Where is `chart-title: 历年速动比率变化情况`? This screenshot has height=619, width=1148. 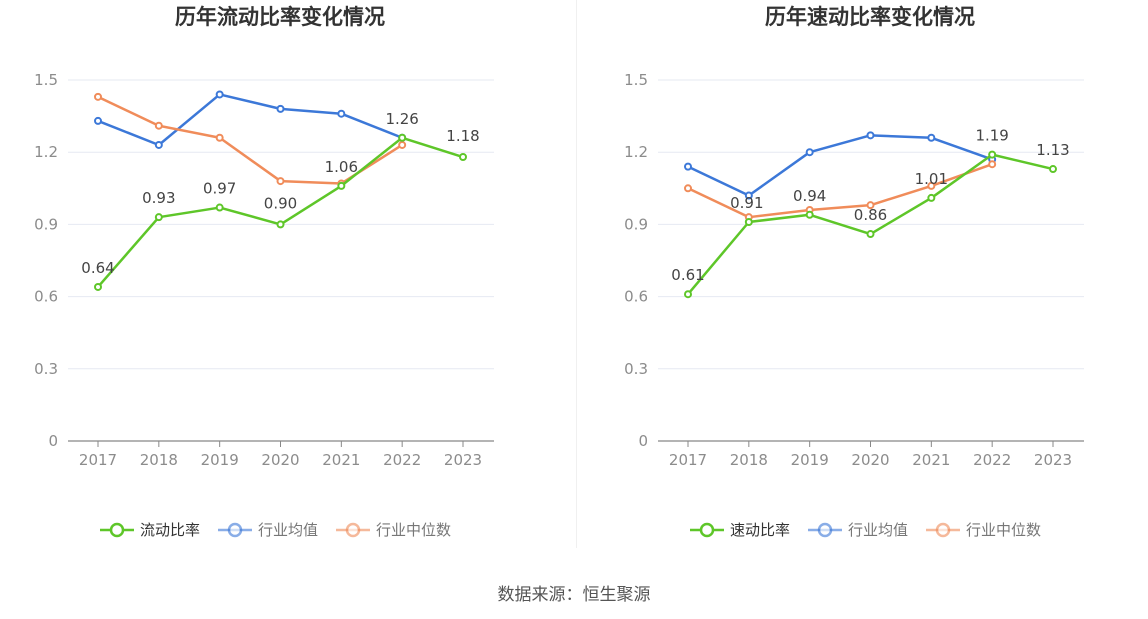 chart-title: 历年速动比率变化情况 is located at coordinates (870, 17).